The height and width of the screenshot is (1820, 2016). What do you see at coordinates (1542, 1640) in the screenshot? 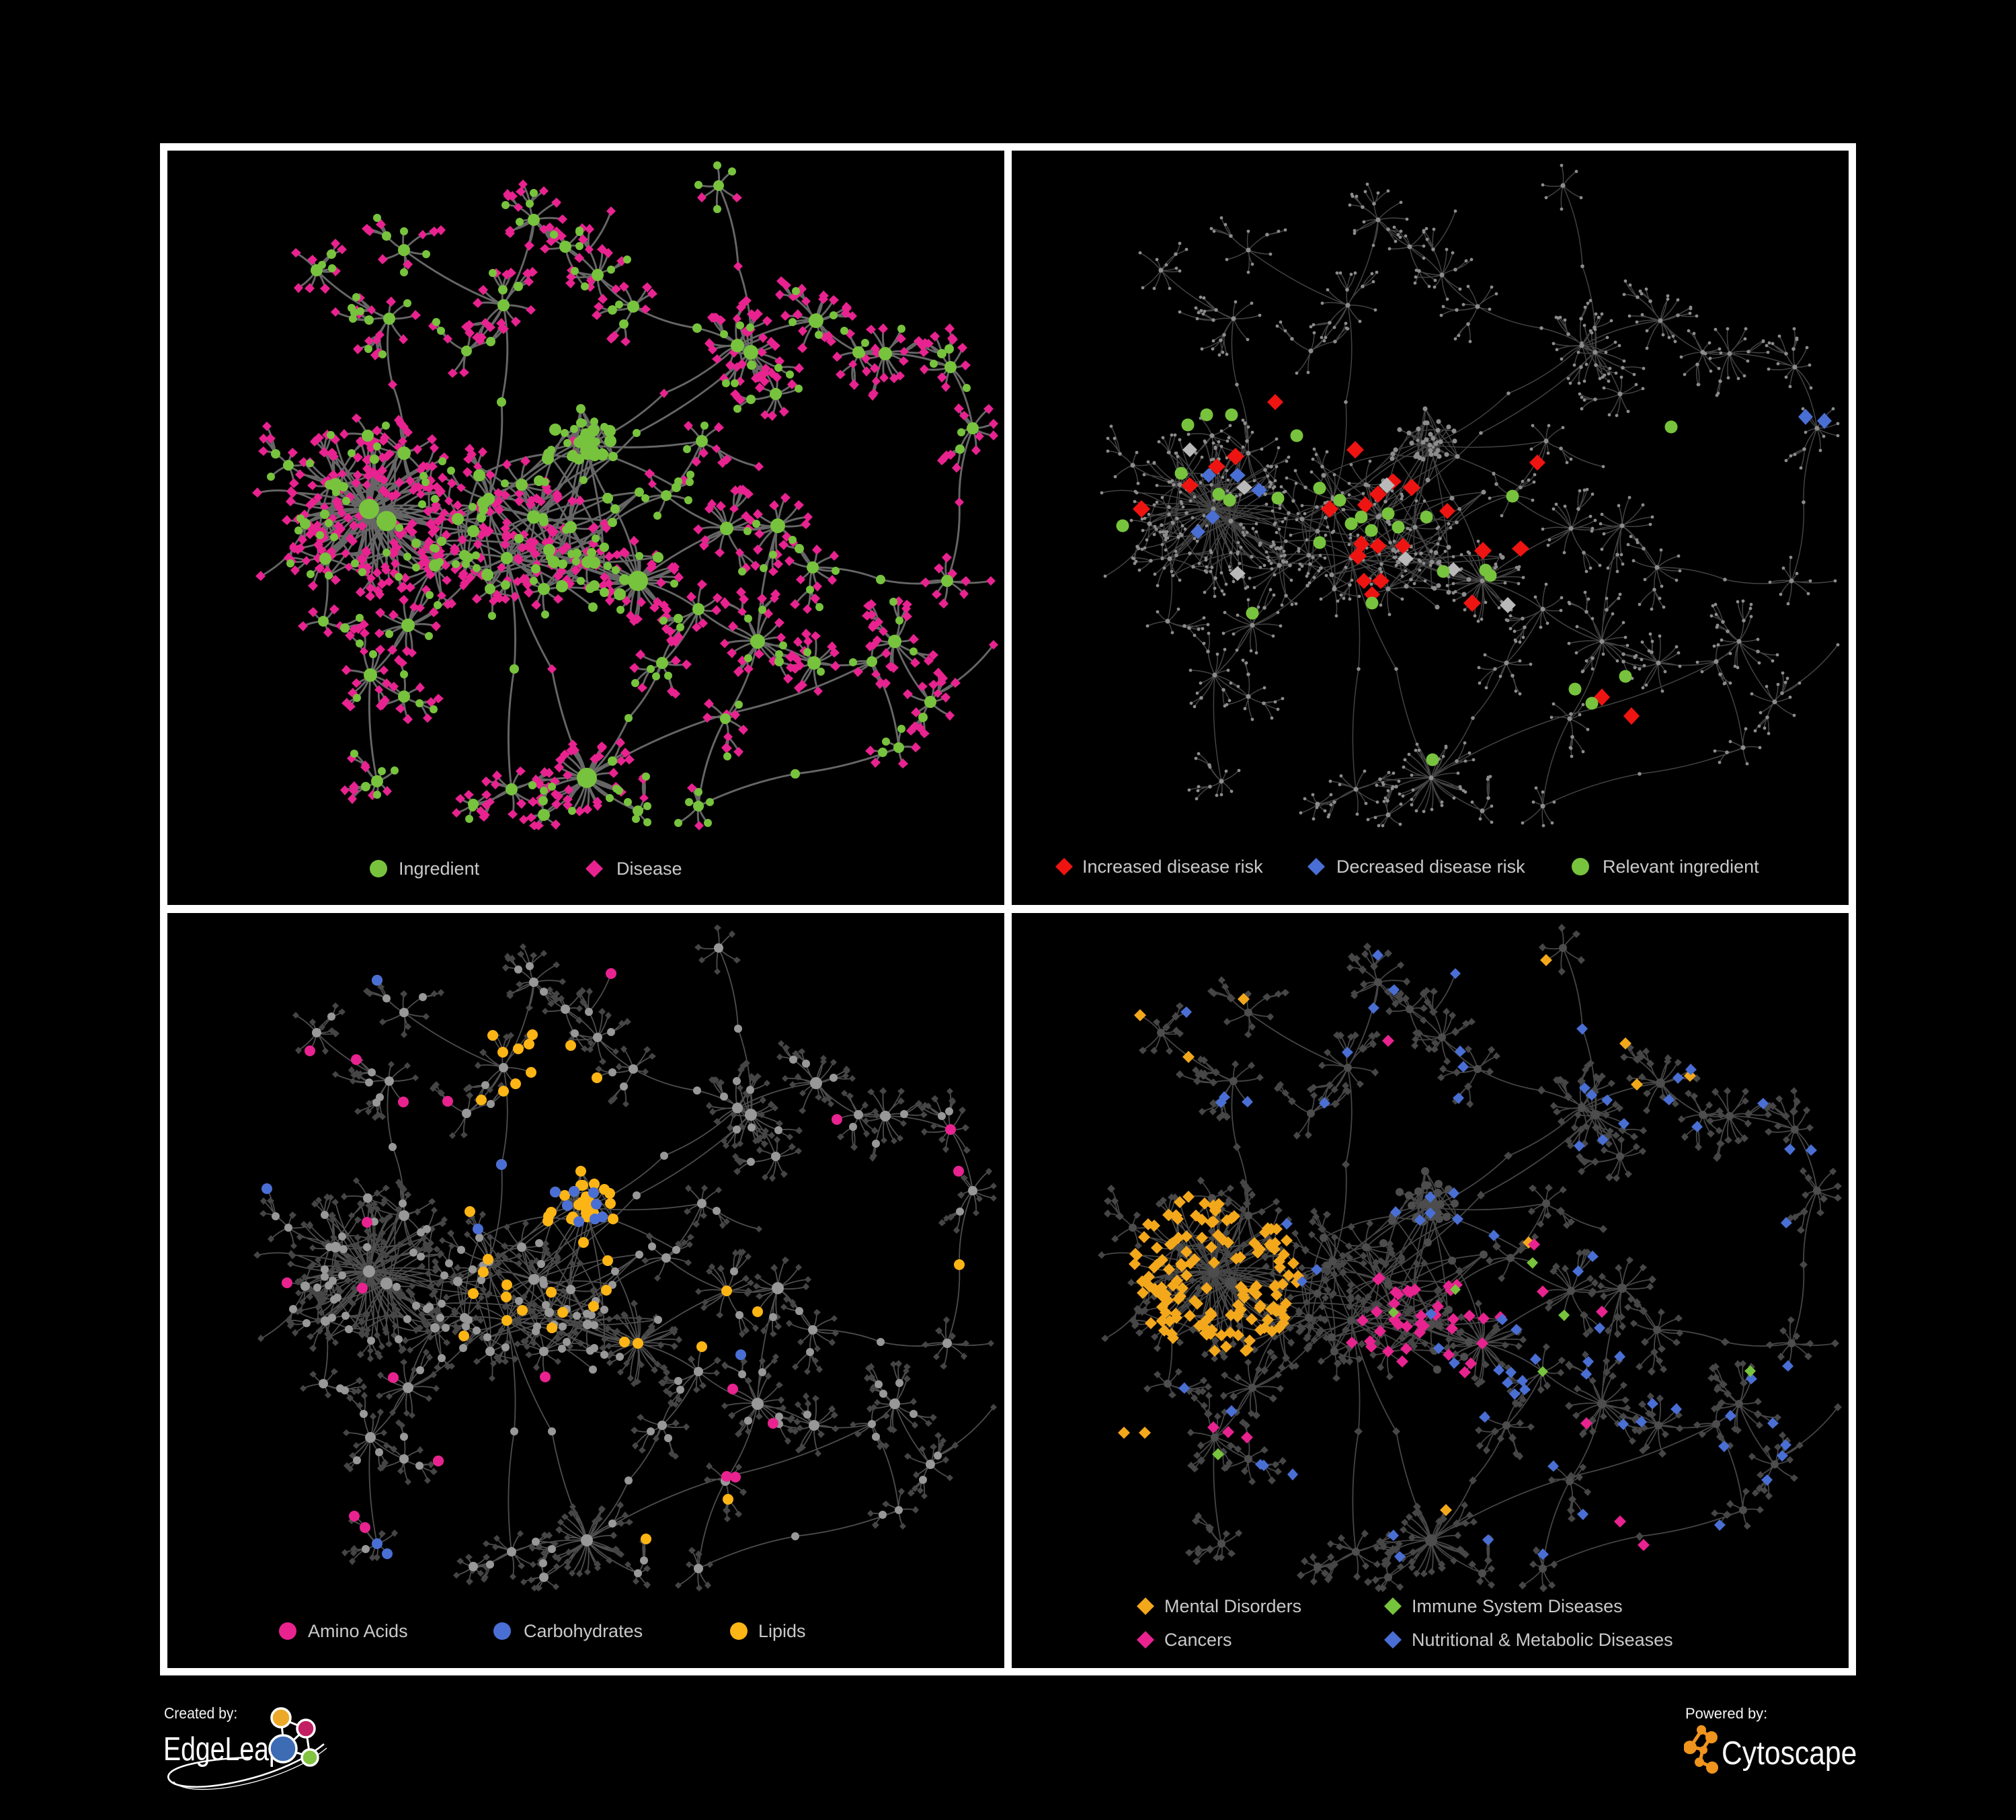
I see `svg-text:Nutritional & Metabolic Diseas: Nutritional & Metabolic Diseases` at bounding box center [1542, 1640].